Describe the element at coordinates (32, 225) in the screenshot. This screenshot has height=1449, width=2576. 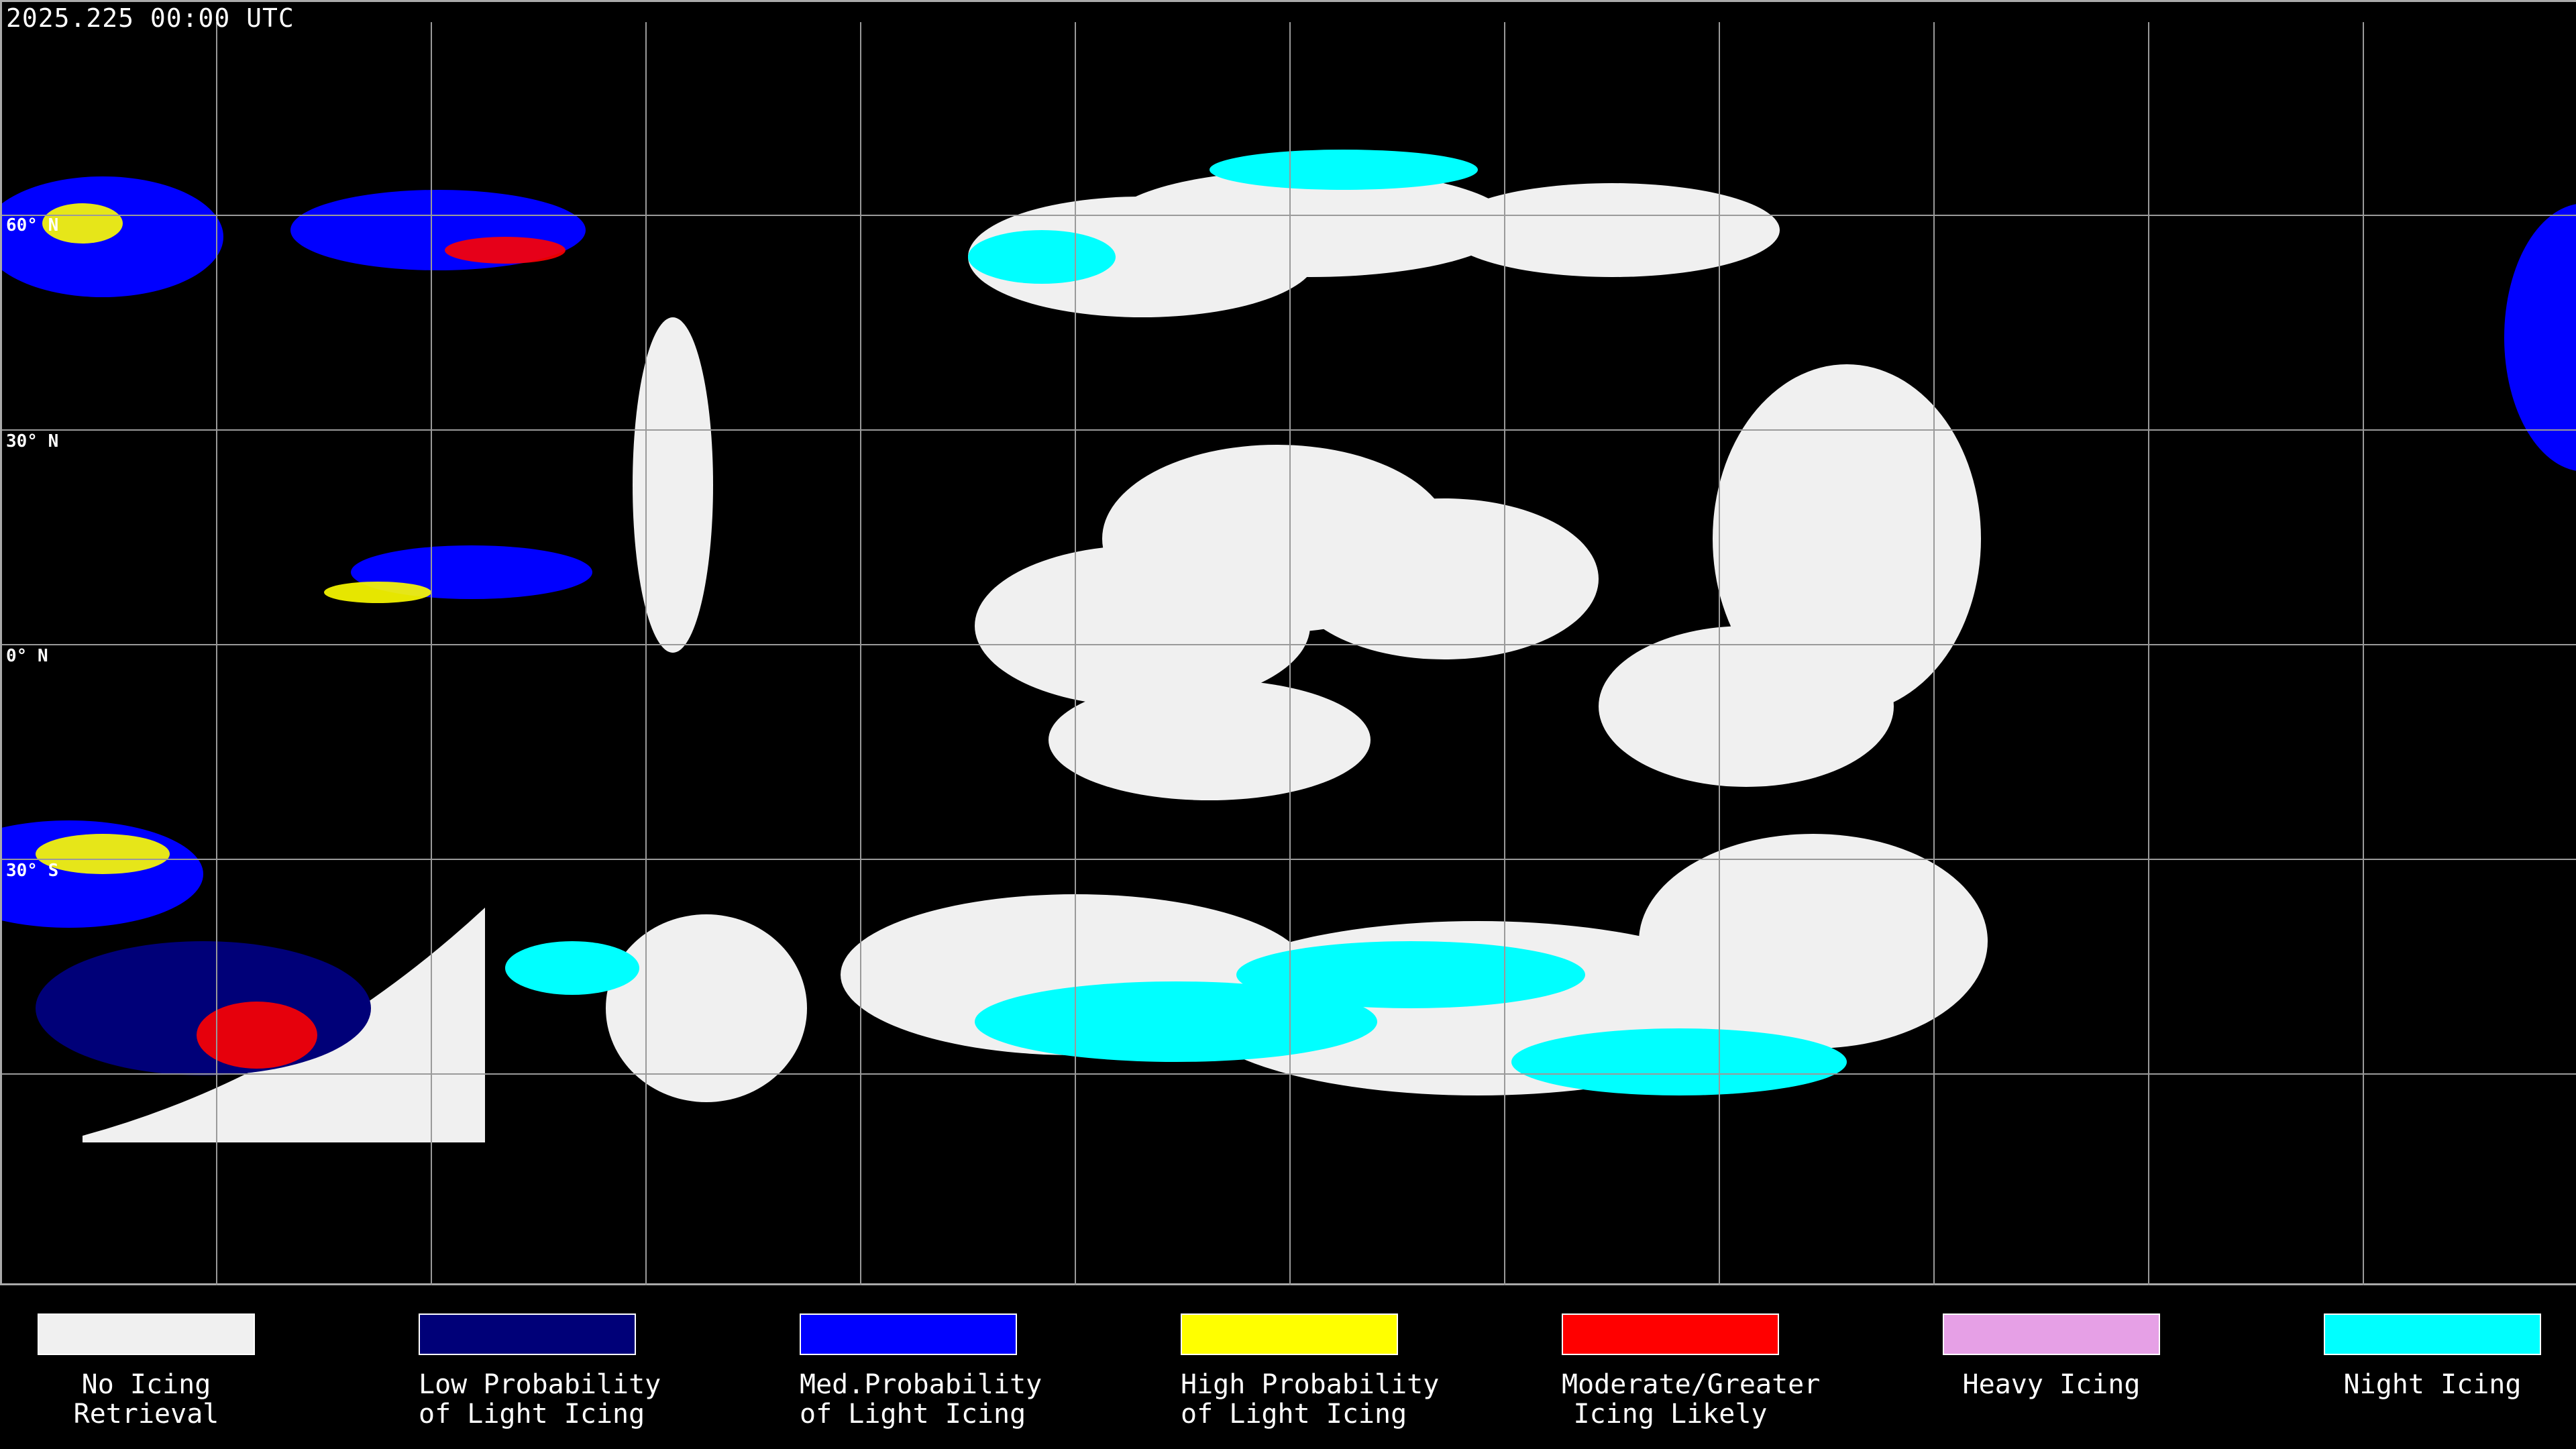
I see `lat-label-60n: 60° N` at that location.